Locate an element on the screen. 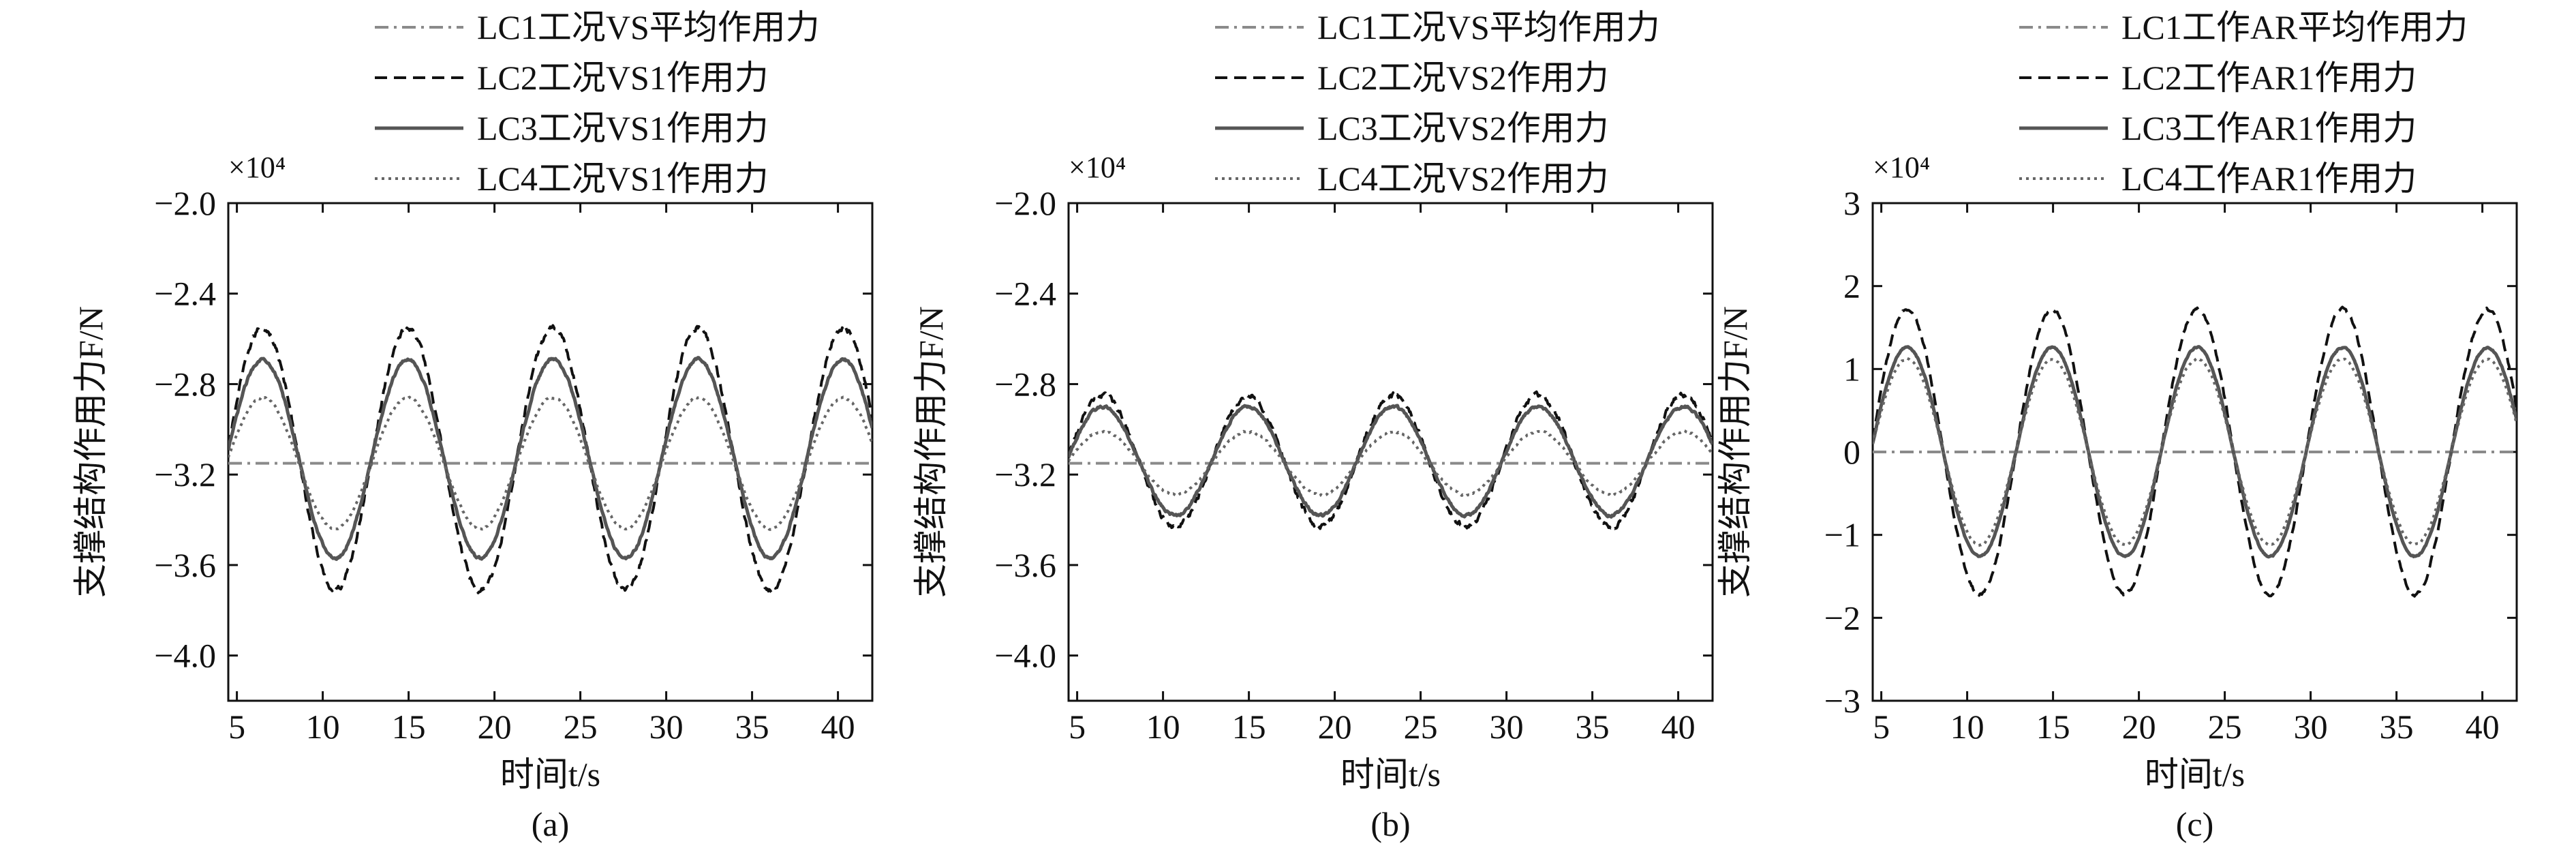  y-tick-label: 0 is located at coordinates (1851, 452).